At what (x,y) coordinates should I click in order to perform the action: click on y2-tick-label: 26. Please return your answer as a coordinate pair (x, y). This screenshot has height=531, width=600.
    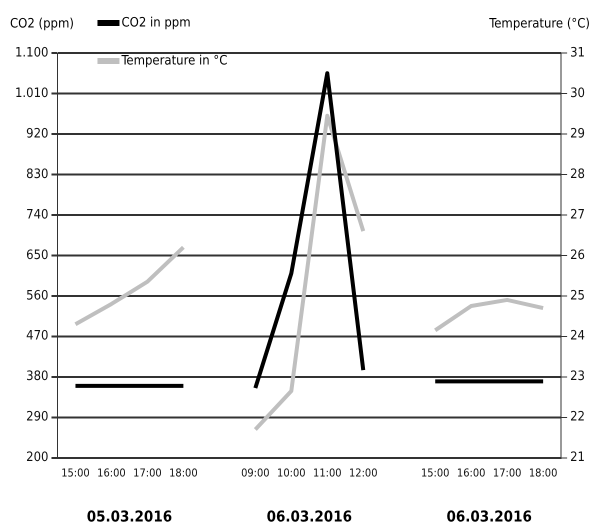
    Looking at the image, I should click on (578, 255).